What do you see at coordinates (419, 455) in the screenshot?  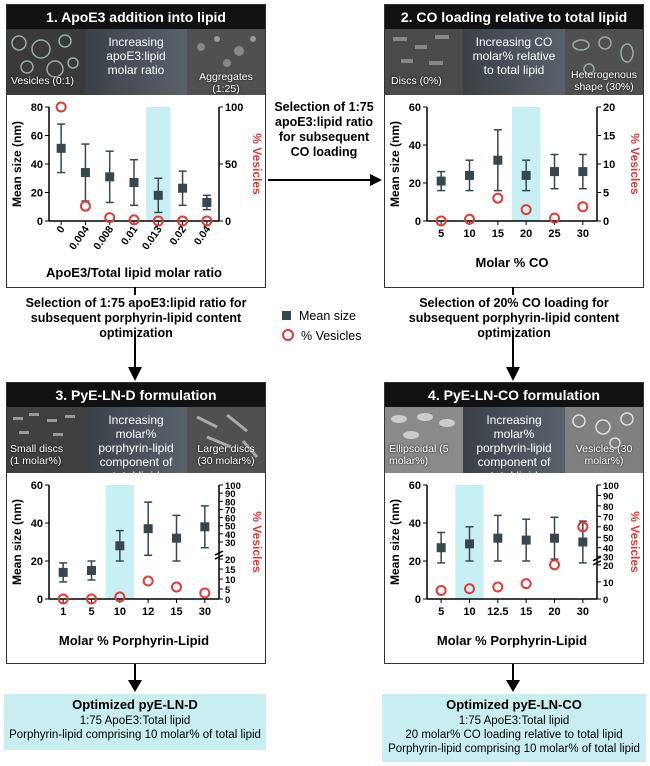 I see `left-image-caption: Ellipsoidal (5 molar%)` at bounding box center [419, 455].